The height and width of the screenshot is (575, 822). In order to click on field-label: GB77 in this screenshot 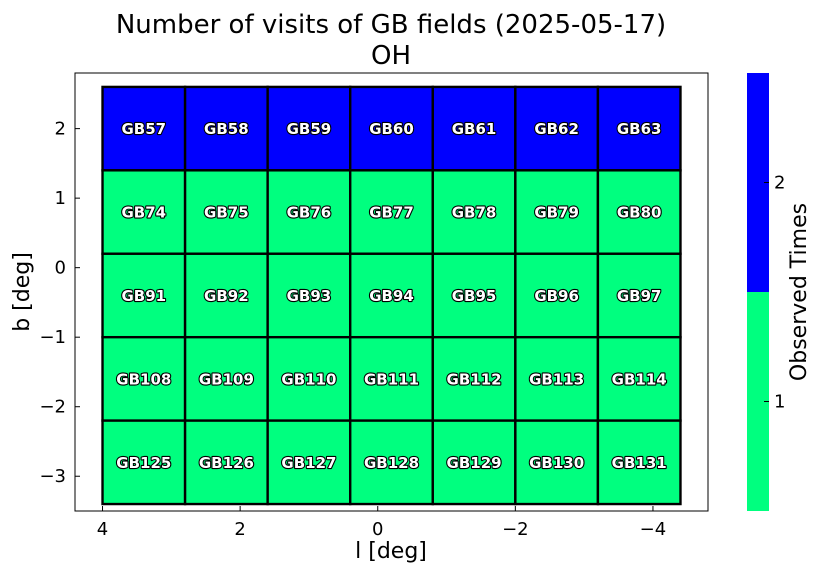, I will do `click(391, 213)`.